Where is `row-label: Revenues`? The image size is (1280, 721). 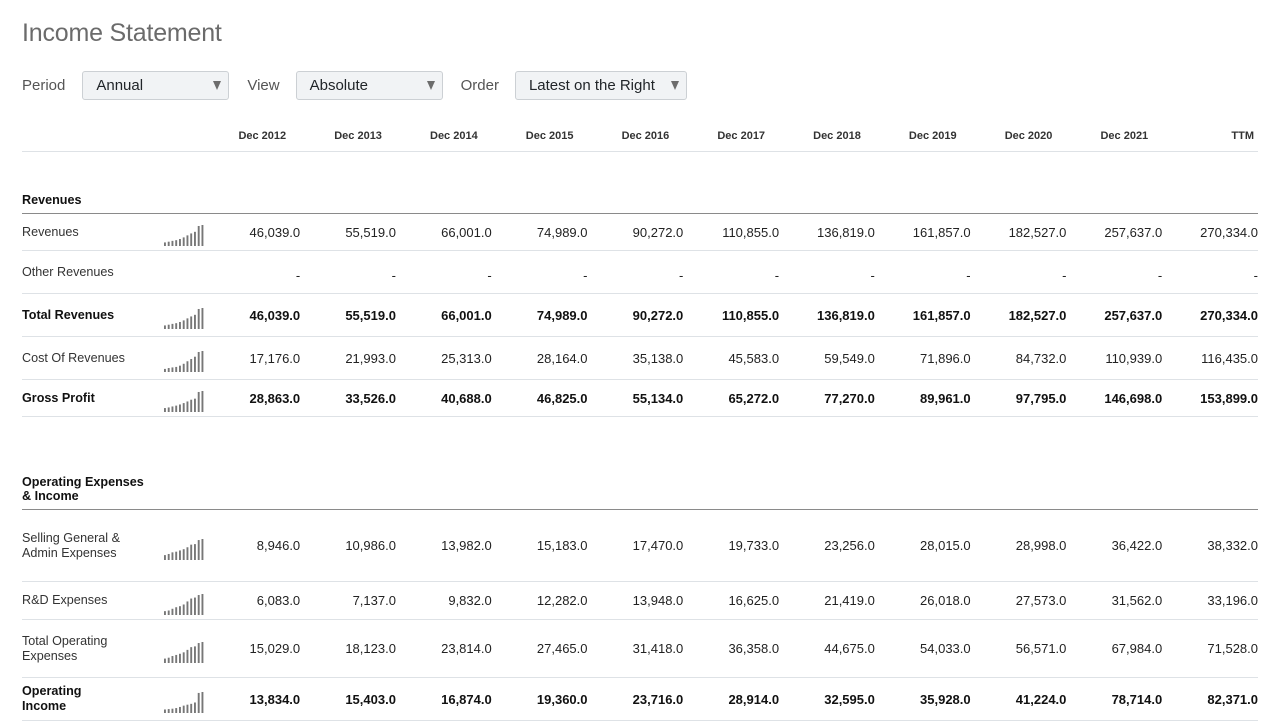 row-label: Revenues is located at coordinates (89, 232).